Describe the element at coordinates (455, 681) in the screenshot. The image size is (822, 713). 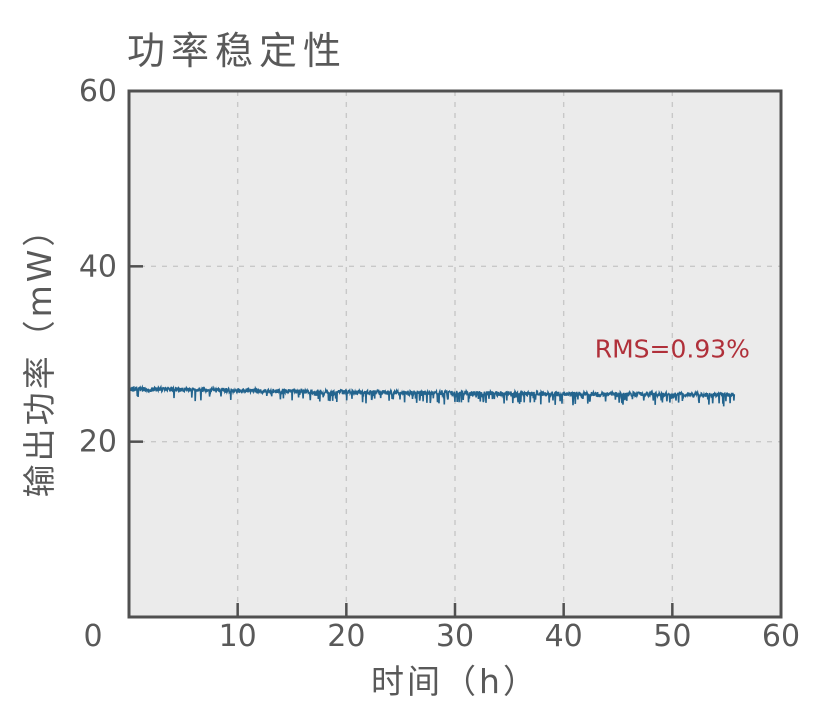
I see `x-axis-label: 时间（h）` at that location.